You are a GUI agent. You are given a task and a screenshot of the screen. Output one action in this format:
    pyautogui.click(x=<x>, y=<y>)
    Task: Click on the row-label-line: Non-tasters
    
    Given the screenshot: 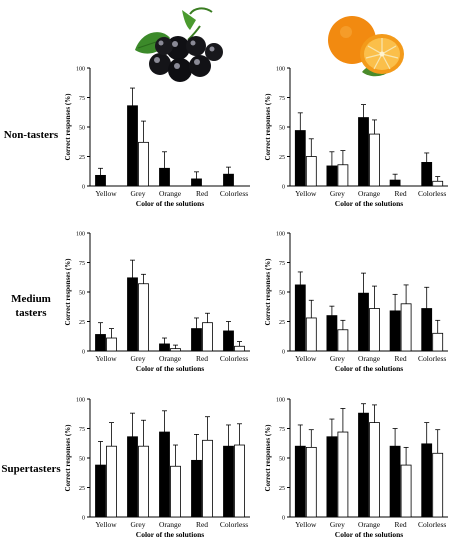 What is the action you would take?
    pyautogui.click(x=31, y=135)
    